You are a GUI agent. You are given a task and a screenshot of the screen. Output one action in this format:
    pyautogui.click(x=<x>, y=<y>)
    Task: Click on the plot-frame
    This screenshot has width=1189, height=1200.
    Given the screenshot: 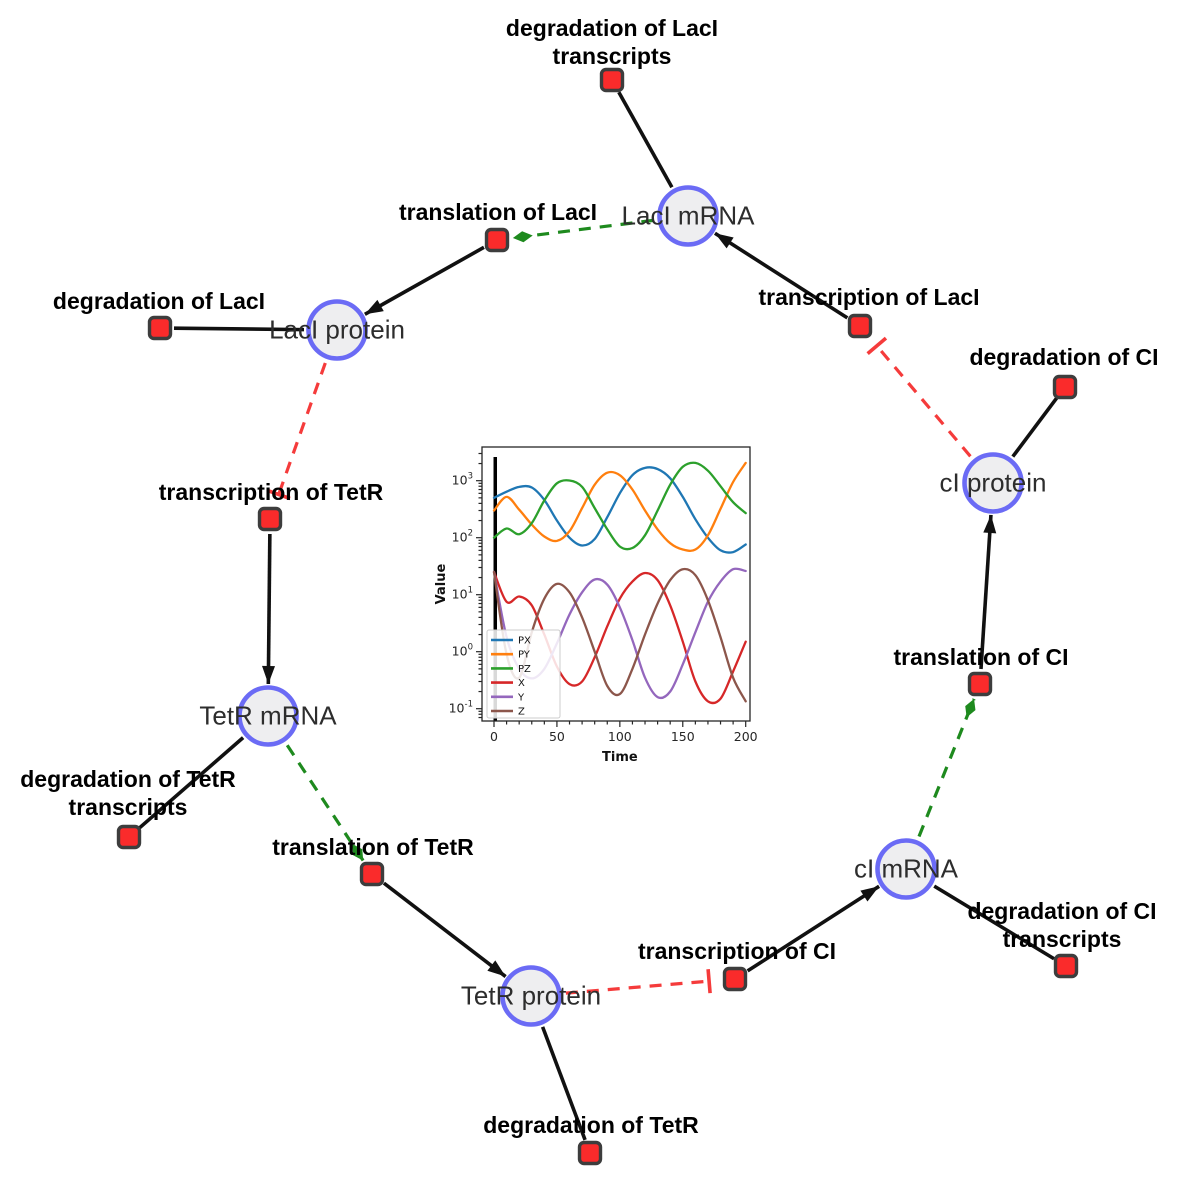 What is the action you would take?
    pyautogui.click(x=616, y=584)
    